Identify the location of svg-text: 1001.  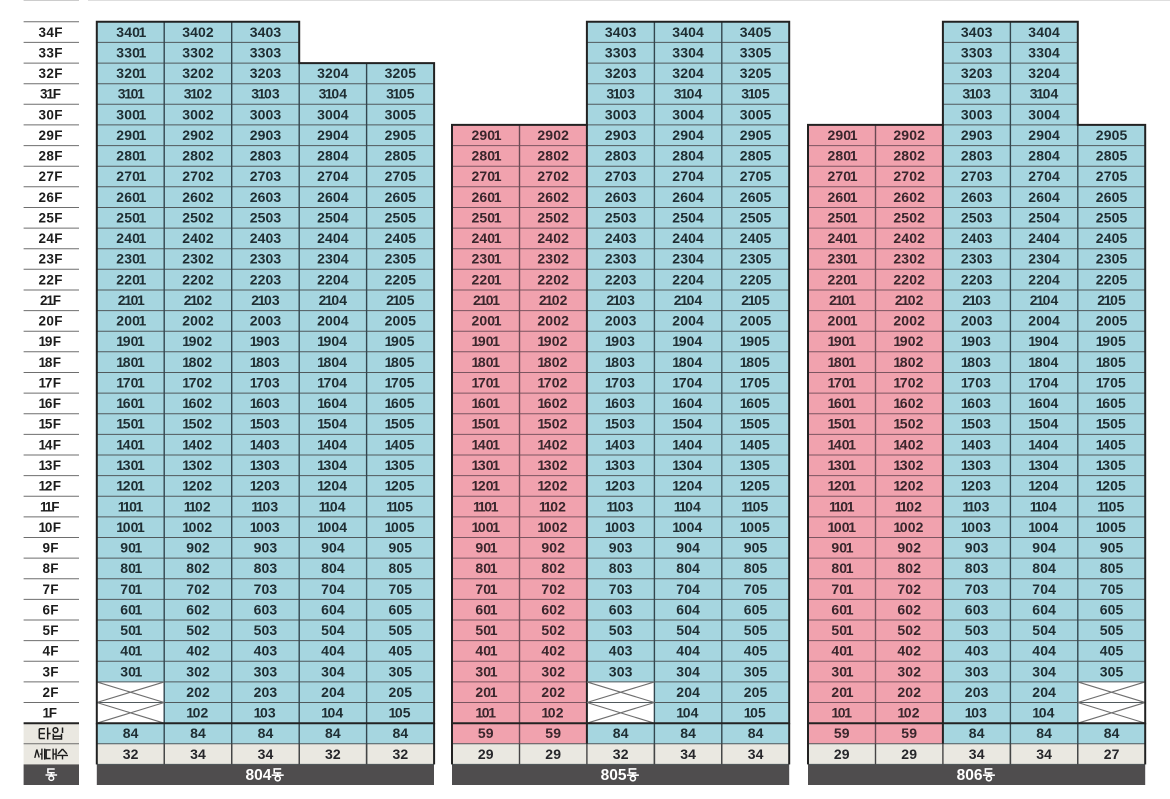
(842, 527).